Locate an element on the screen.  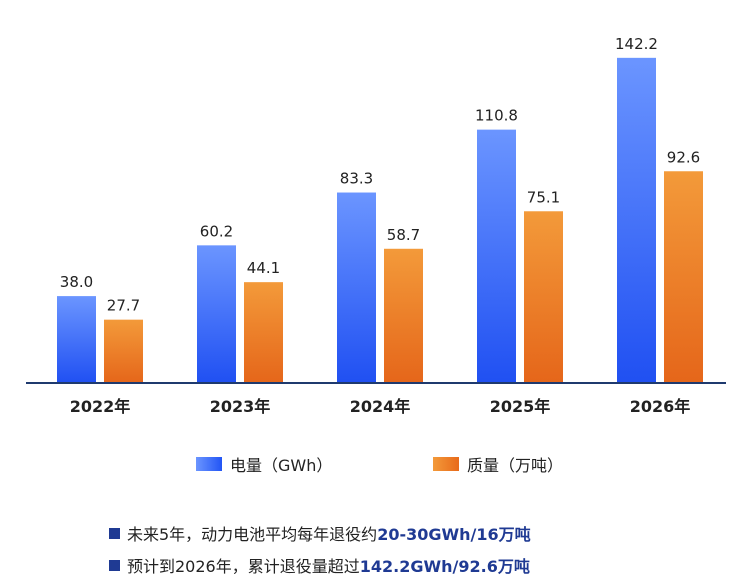
bar-value-label: 58.7 is located at coordinates (403, 235).